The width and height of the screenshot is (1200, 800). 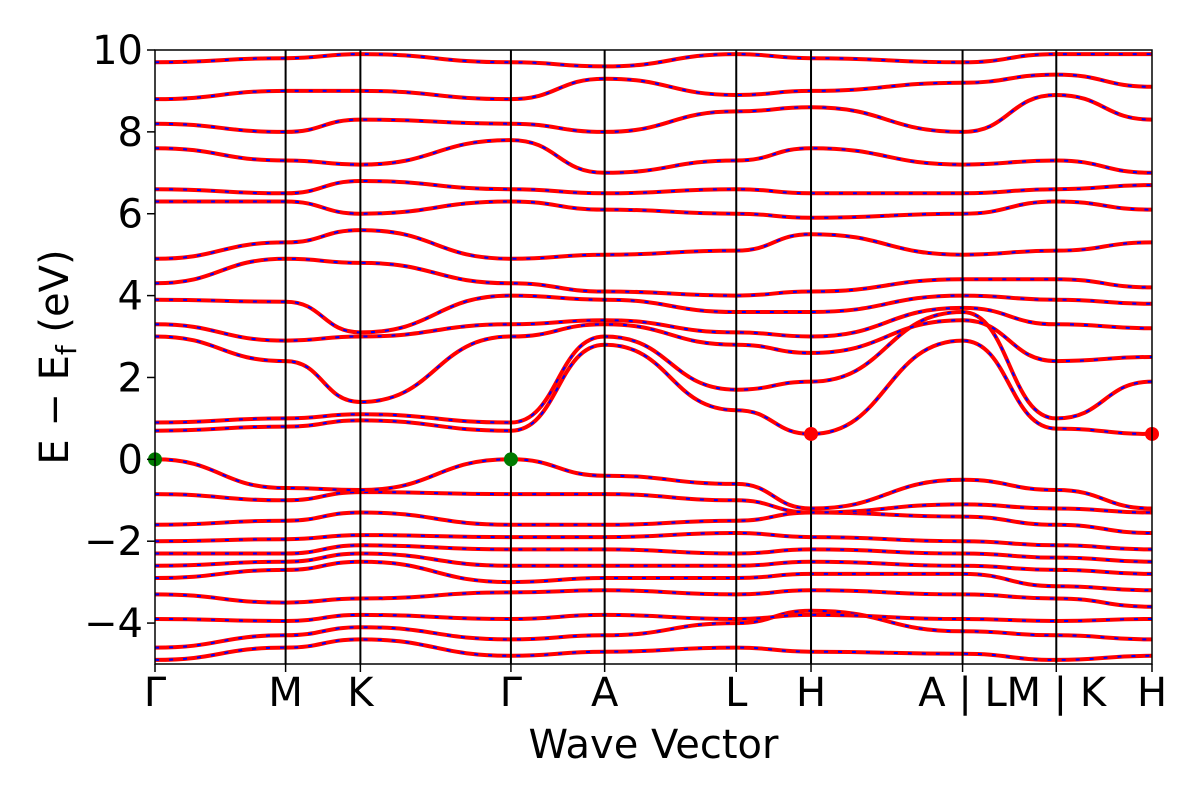 I want to click on x-tick-label-5: A, so click(x=605, y=693).